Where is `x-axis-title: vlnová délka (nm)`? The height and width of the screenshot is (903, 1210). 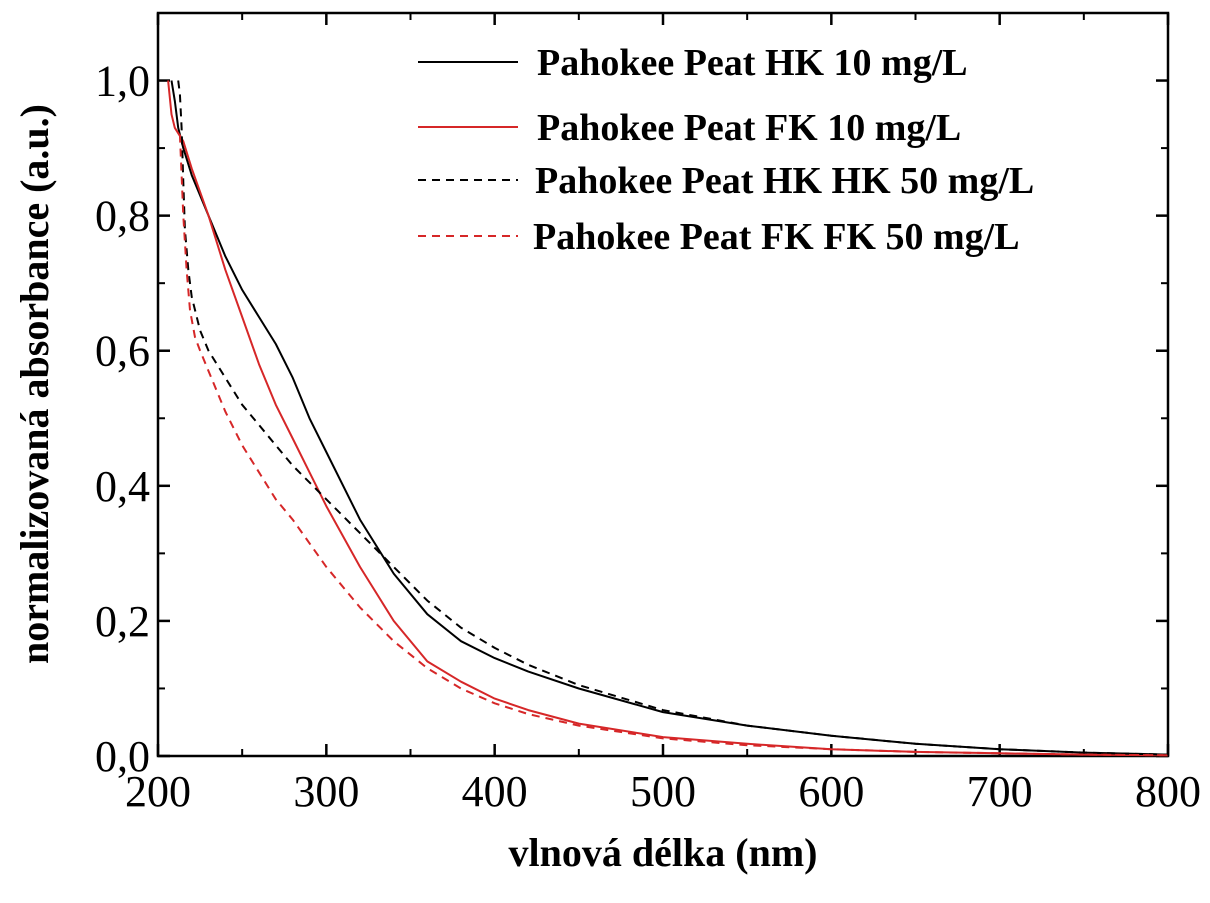
x-axis-title: vlnová délka (nm) is located at coordinates (663, 852).